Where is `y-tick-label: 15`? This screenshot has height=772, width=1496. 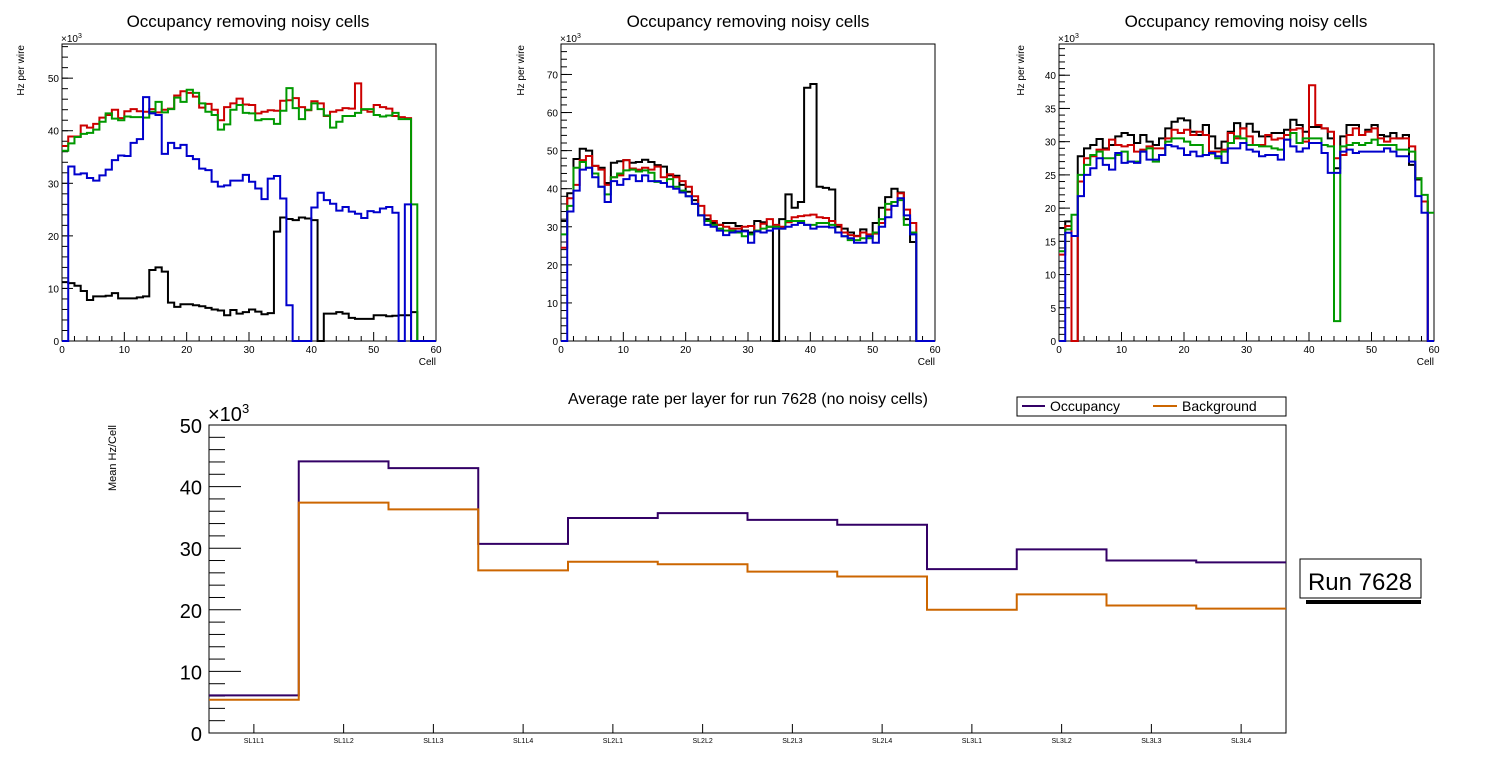 y-tick-label: 15 is located at coordinates (1051, 242).